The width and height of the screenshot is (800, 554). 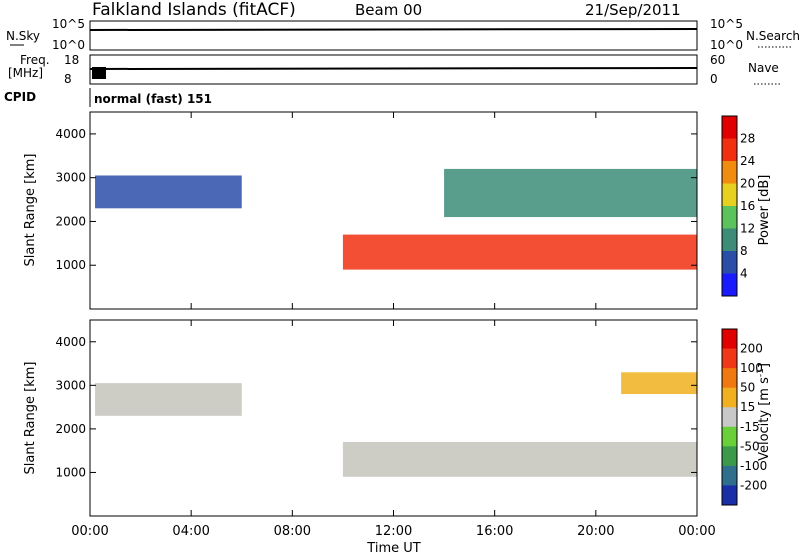 What do you see at coordinates (747, 229) in the screenshot?
I see `colorbar-tick-label: 12` at bounding box center [747, 229].